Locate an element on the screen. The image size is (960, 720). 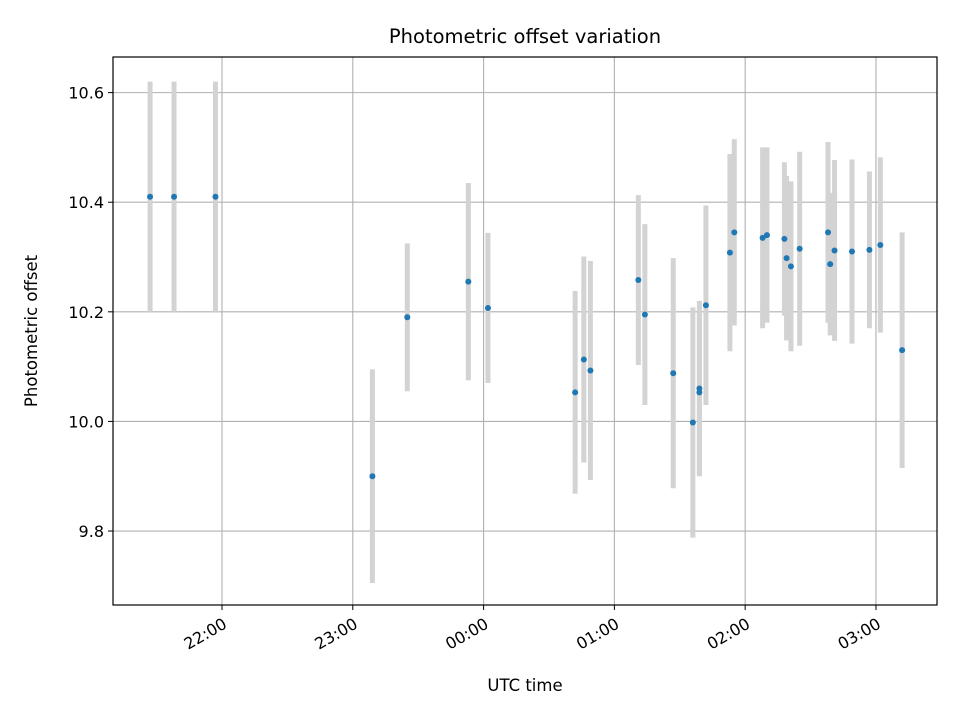
x-axis-label: UTC time is located at coordinates (524, 685).